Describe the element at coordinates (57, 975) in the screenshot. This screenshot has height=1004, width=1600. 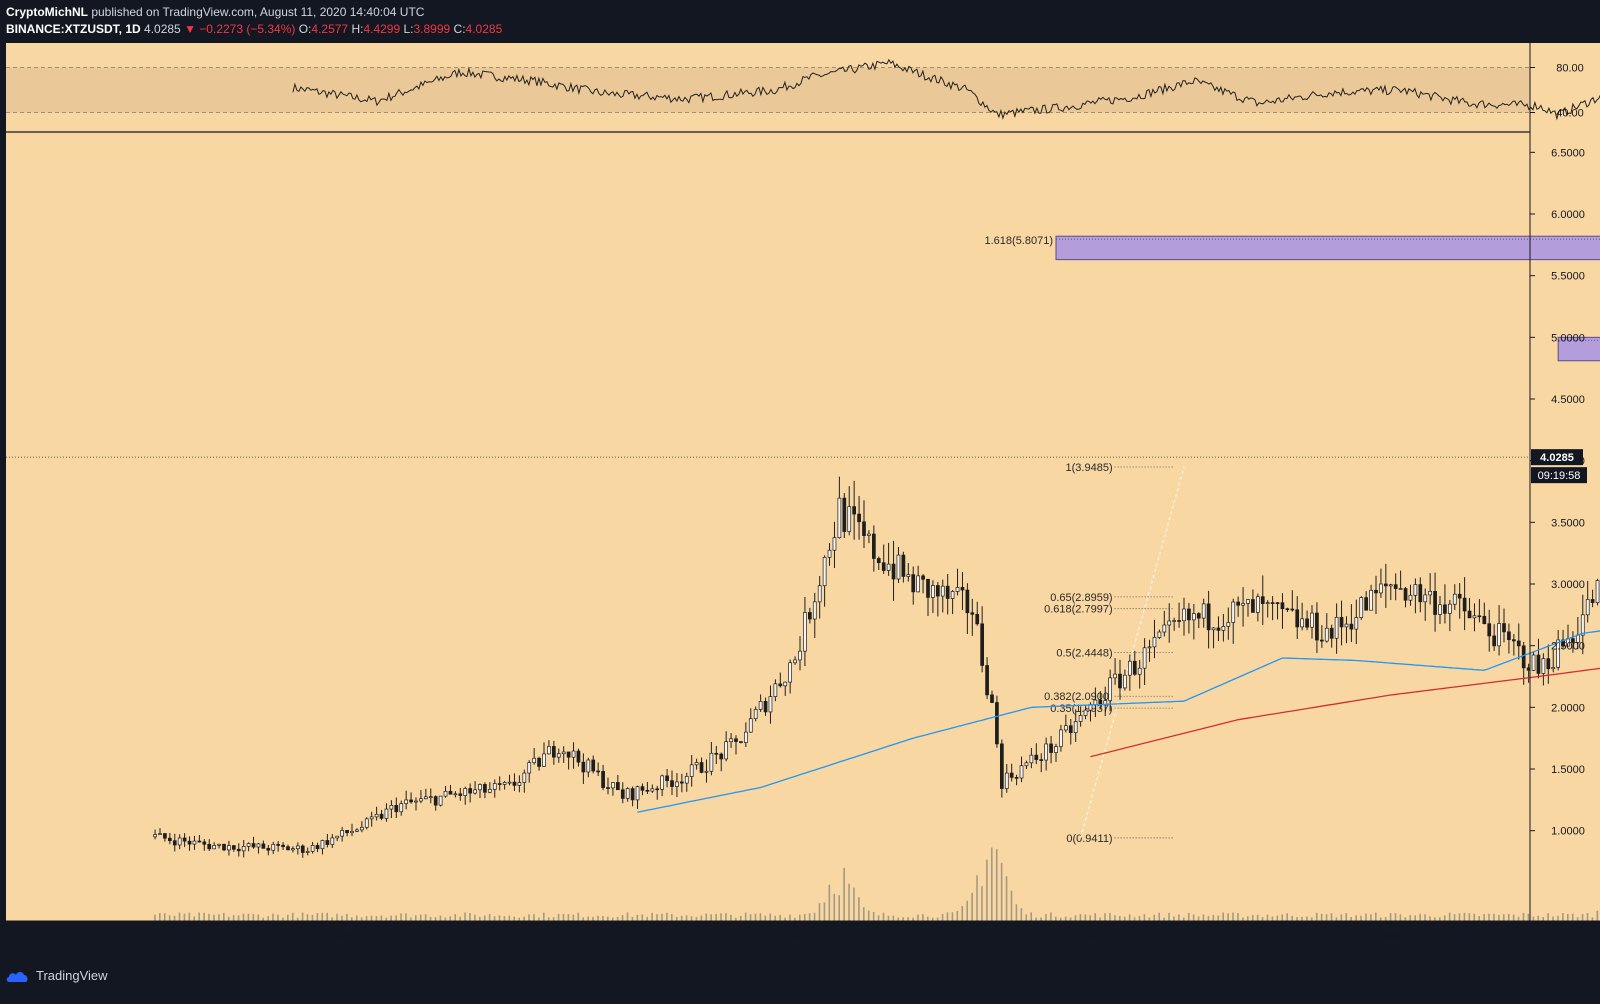
I see `tradingview-logo: TradingView` at that location.